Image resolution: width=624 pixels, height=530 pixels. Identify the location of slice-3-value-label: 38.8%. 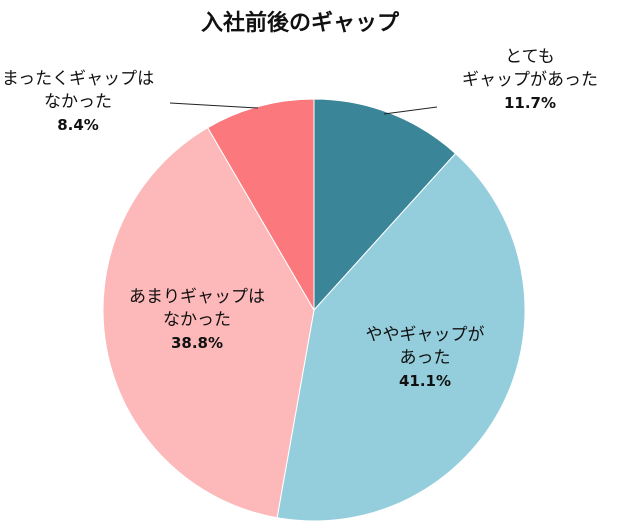
(197, 343).